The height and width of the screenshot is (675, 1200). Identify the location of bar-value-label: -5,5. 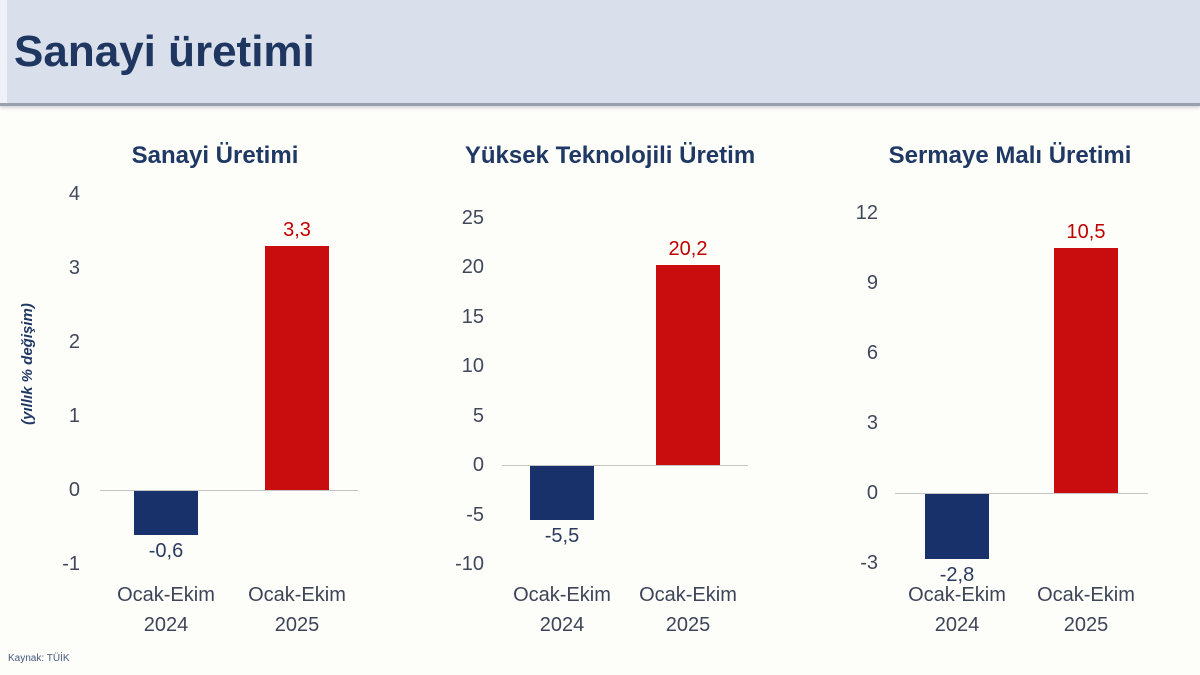
(562, 536).